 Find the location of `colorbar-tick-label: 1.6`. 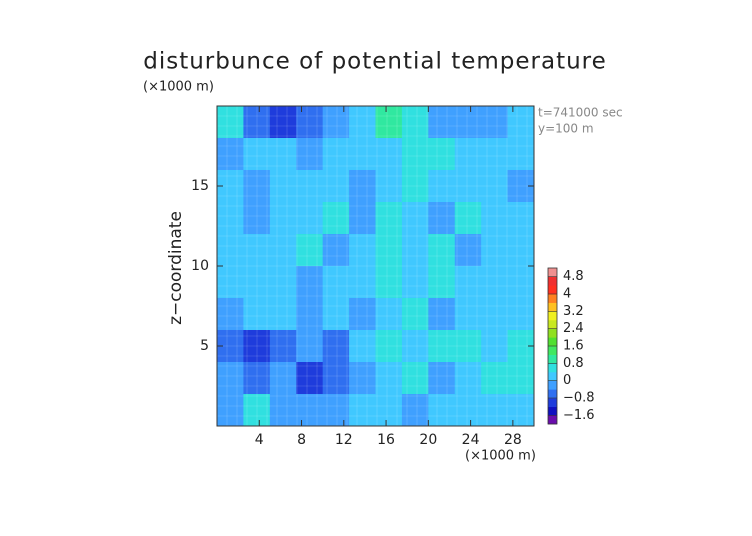

colorbar-tick-label: 1.6 is located at coordinates (573, 346).